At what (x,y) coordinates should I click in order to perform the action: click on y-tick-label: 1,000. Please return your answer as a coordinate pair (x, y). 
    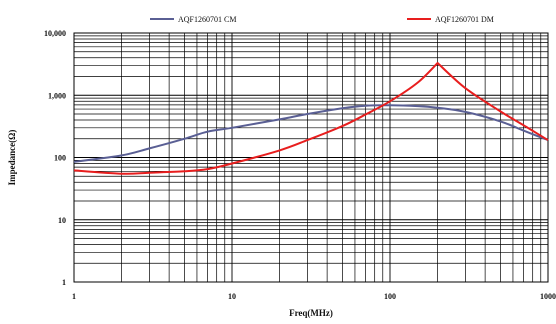
    Looking at the image, I should click on (57, 95).